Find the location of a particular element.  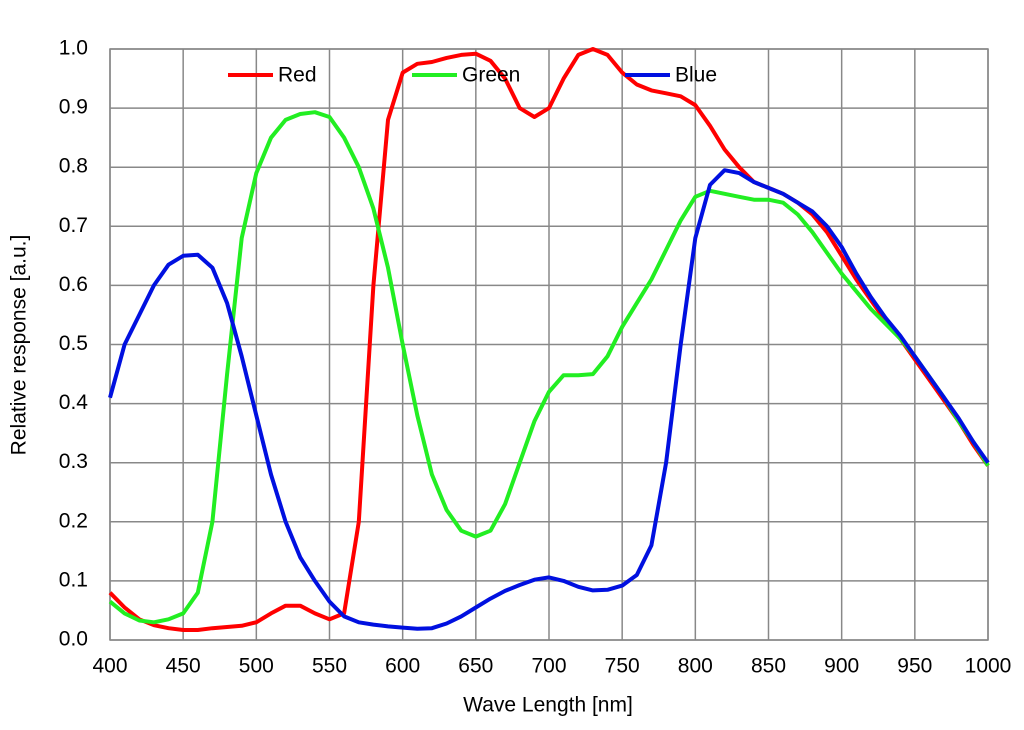

x-tick-label: 600 is located at coordinates (402, 666).